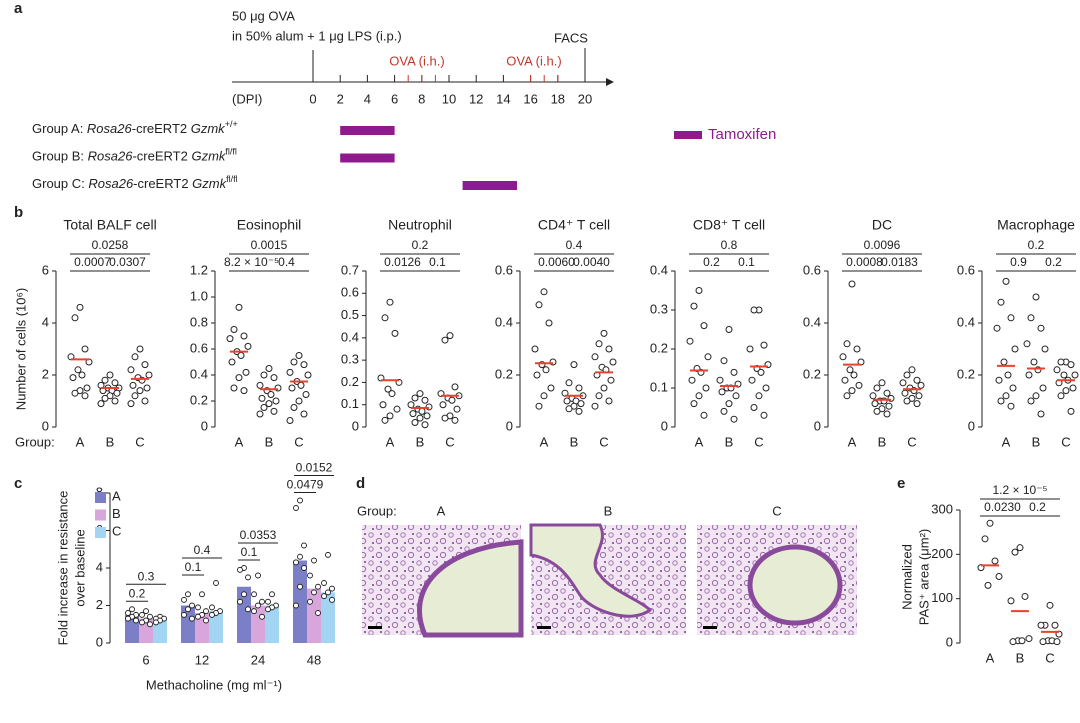 The width and height of the screenshot is (1080, 723). What do you see at coordinates (193, 567) in the screenshot?
I see `p-value: 0.1` at bounding box center [193, 567].